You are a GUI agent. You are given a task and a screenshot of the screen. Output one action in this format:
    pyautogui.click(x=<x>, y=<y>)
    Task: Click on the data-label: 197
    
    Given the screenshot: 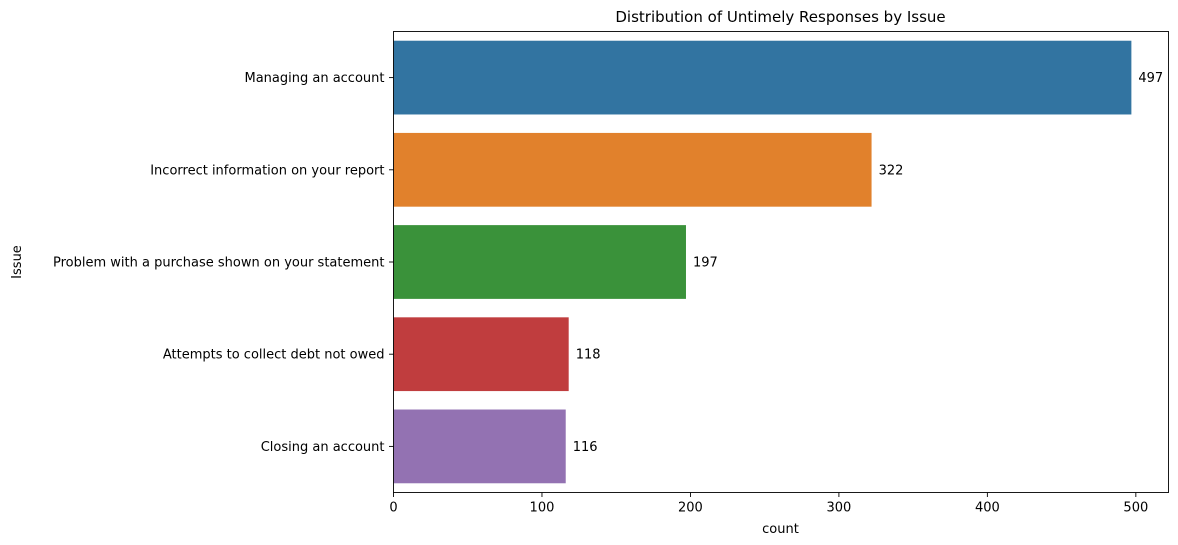 What is the action you would take?
    pyautogui.click(x=705, y=263)
    